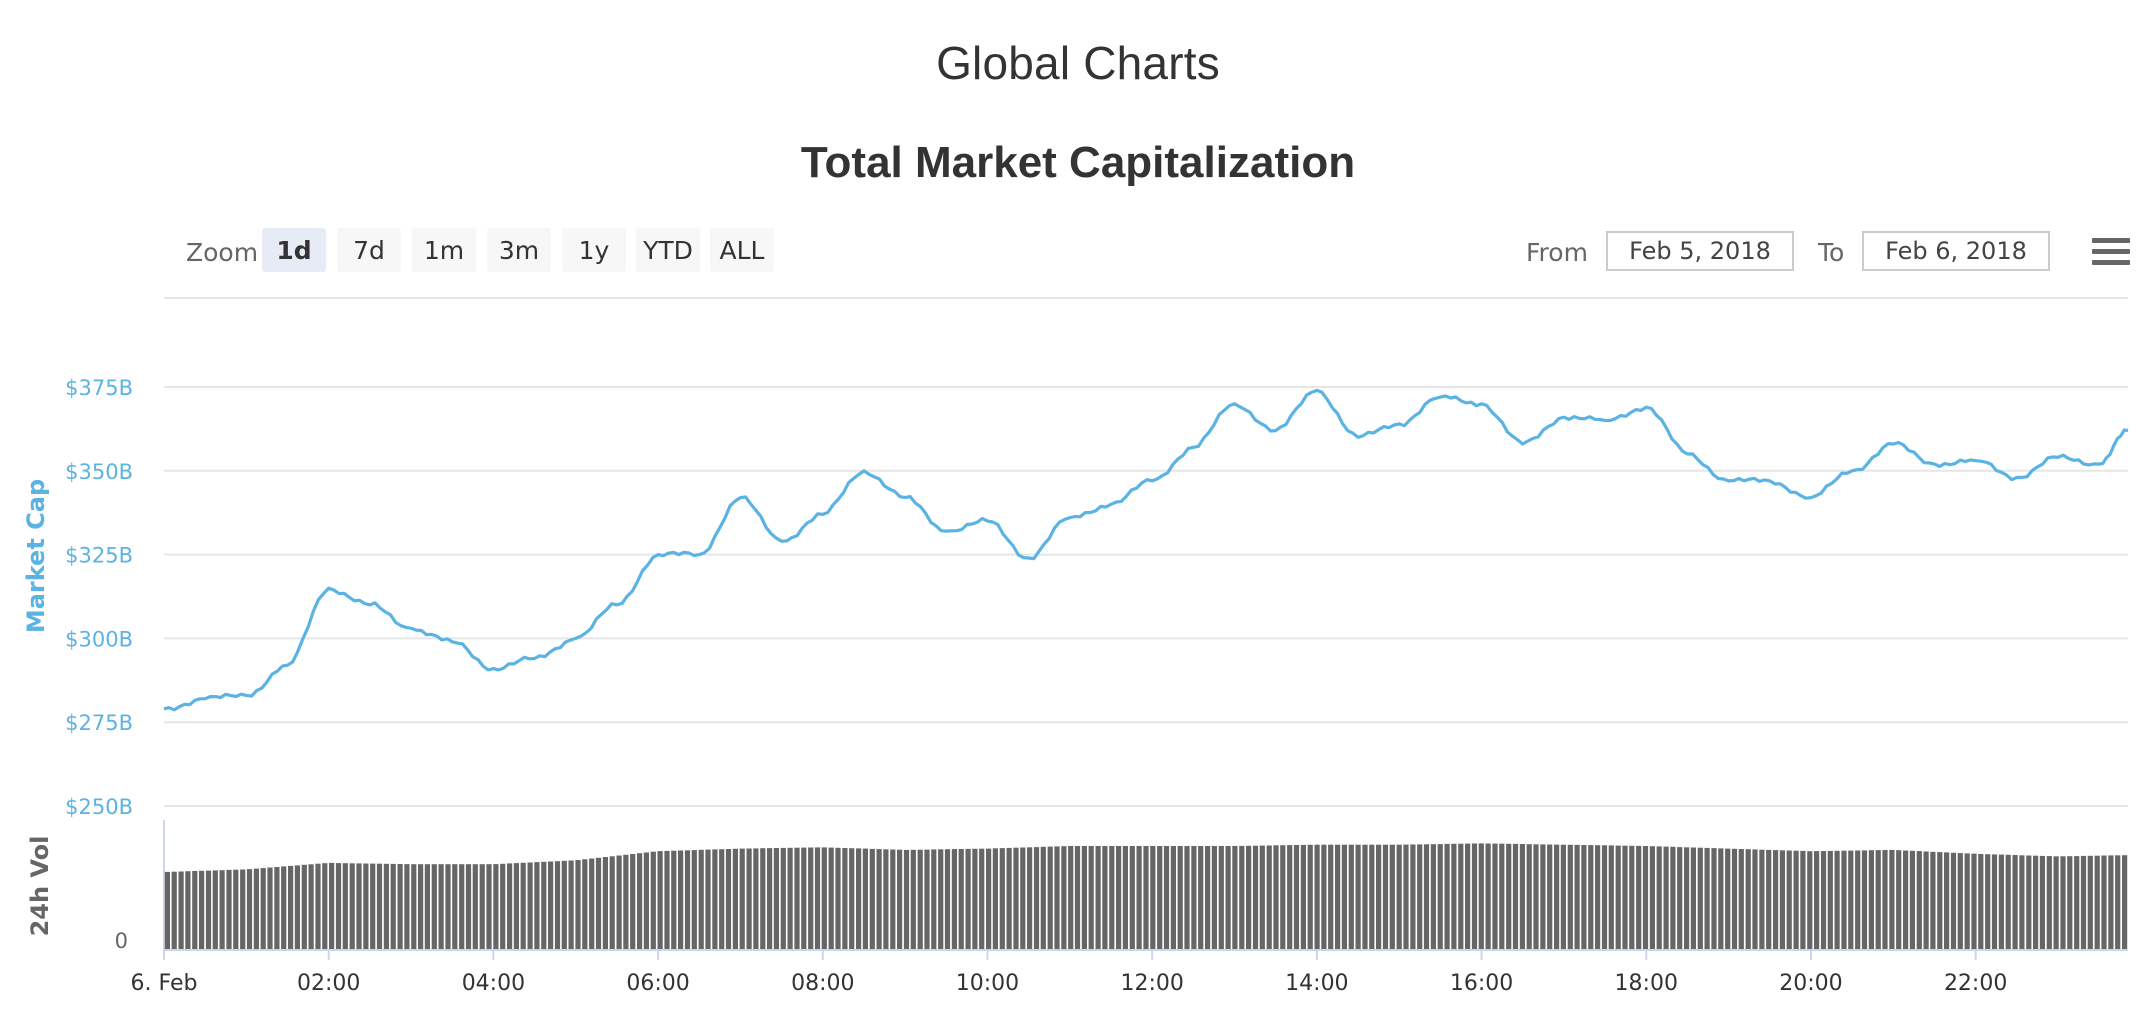 The image size is (2156, 1022). I want to click on x-tick-label: 12:00, so click(1151, 983).